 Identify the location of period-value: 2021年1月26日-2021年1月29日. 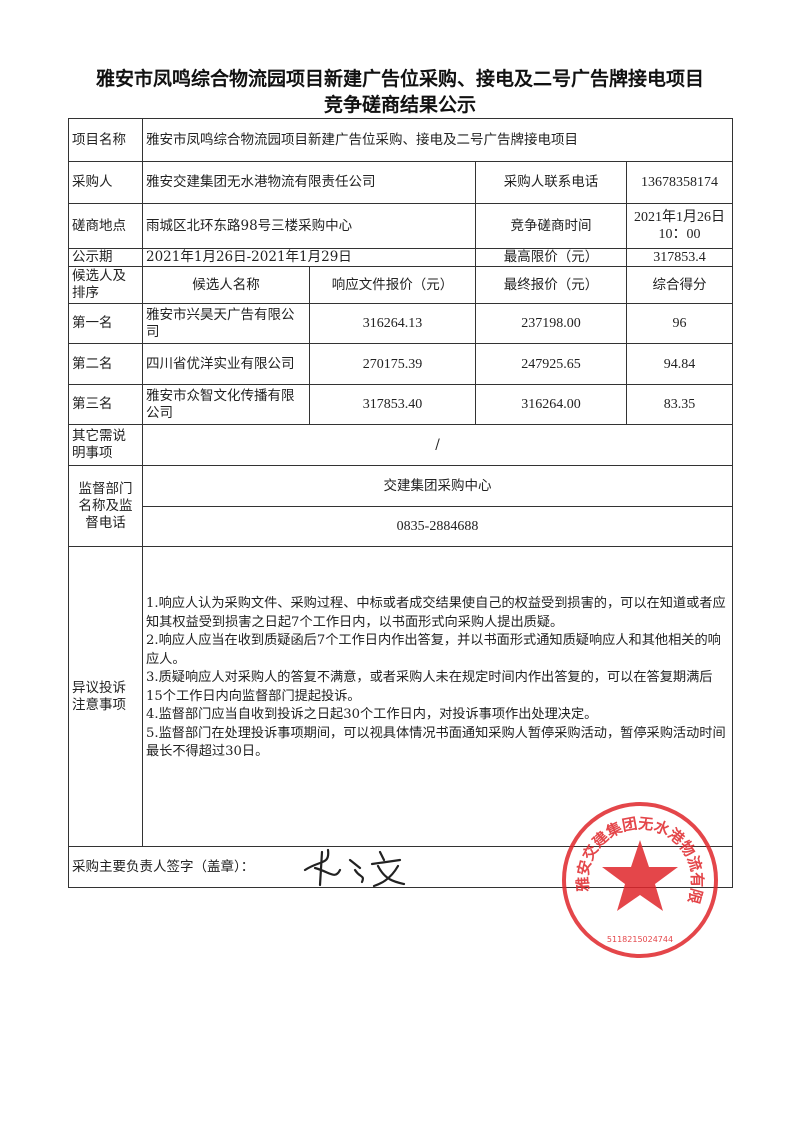
(309, 257).